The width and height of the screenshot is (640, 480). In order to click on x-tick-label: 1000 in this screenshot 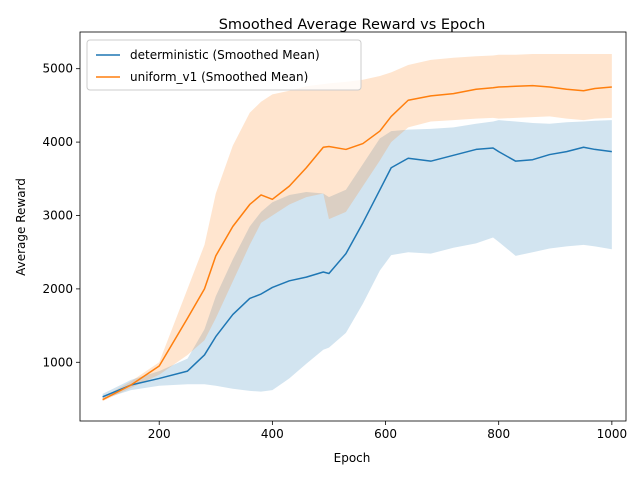, I will do `click(612, 434)`.